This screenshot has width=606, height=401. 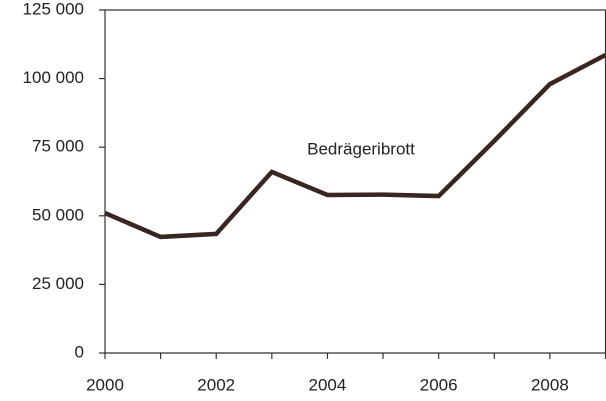 What do you see at coordinates (216, 384) in the screenshot?
I see `x-tick-label: 2002` at bounding box center [216, 384].